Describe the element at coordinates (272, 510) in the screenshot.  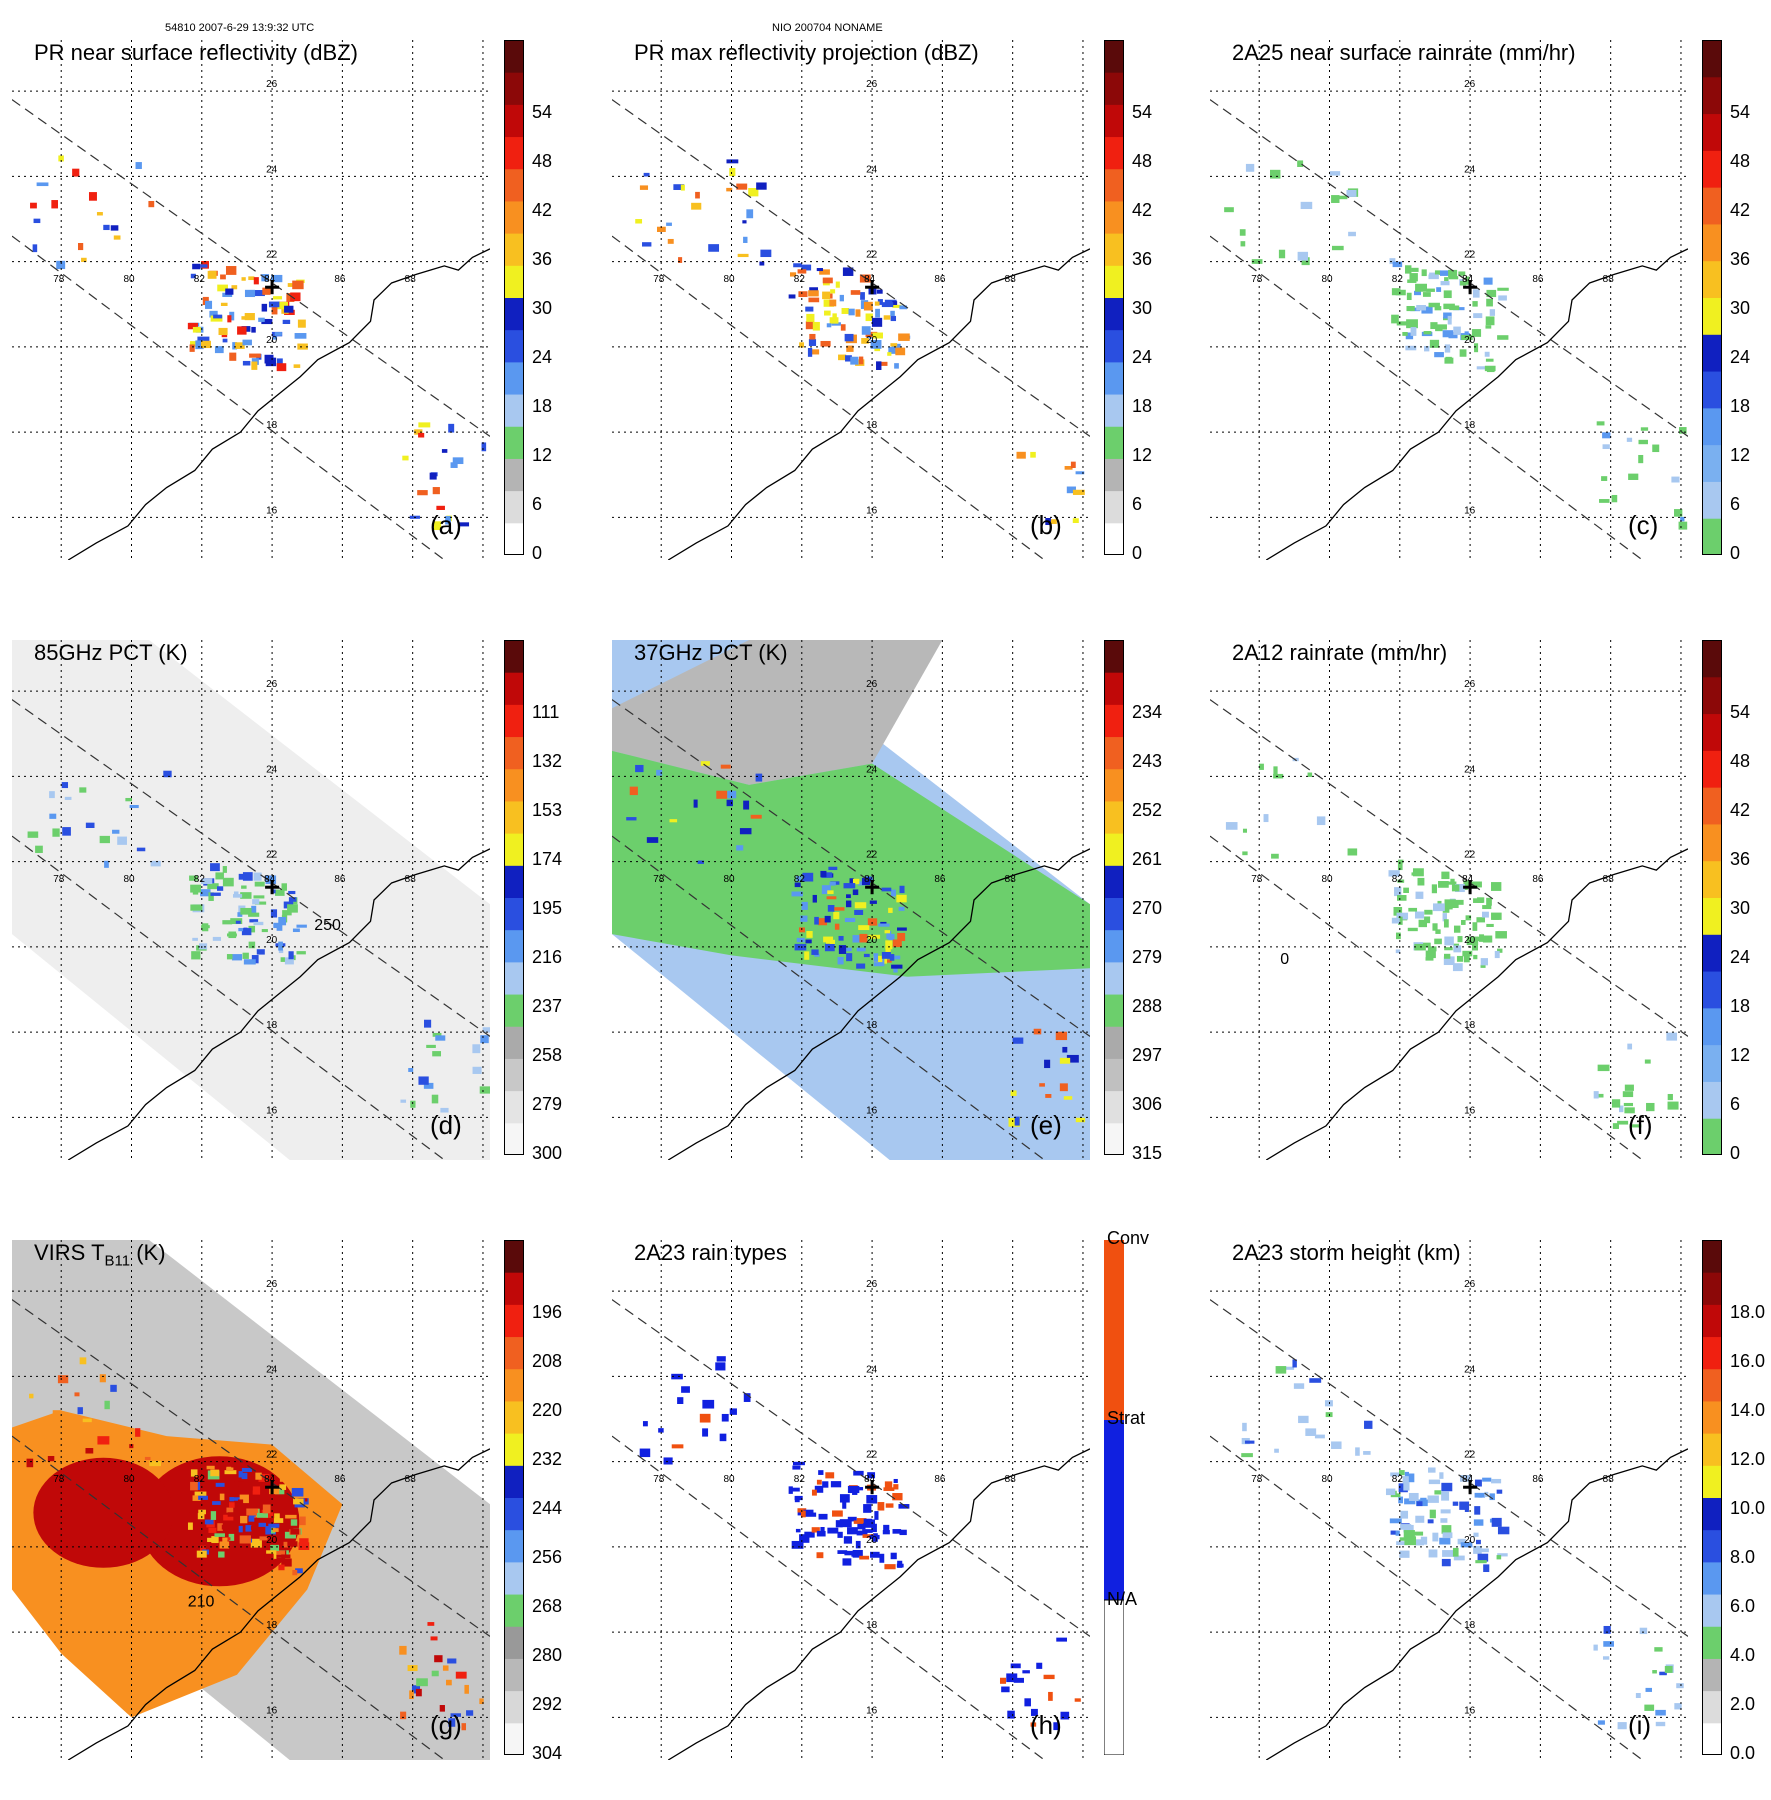
I see `lat-tick-label: 16` at that location.